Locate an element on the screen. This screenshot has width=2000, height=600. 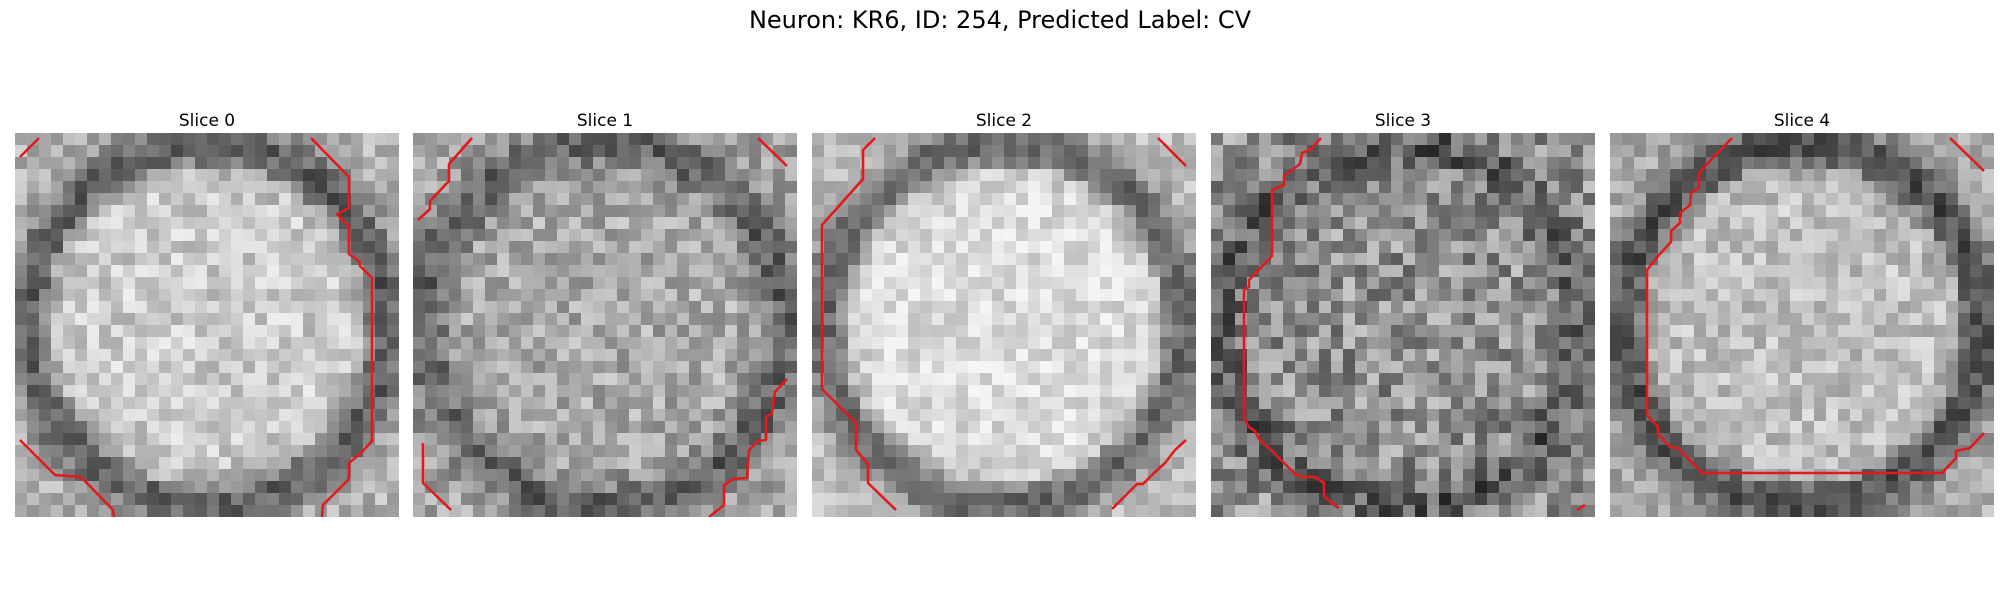
slice-panel-1: Slice 1 is located at coordinates (605, 313).